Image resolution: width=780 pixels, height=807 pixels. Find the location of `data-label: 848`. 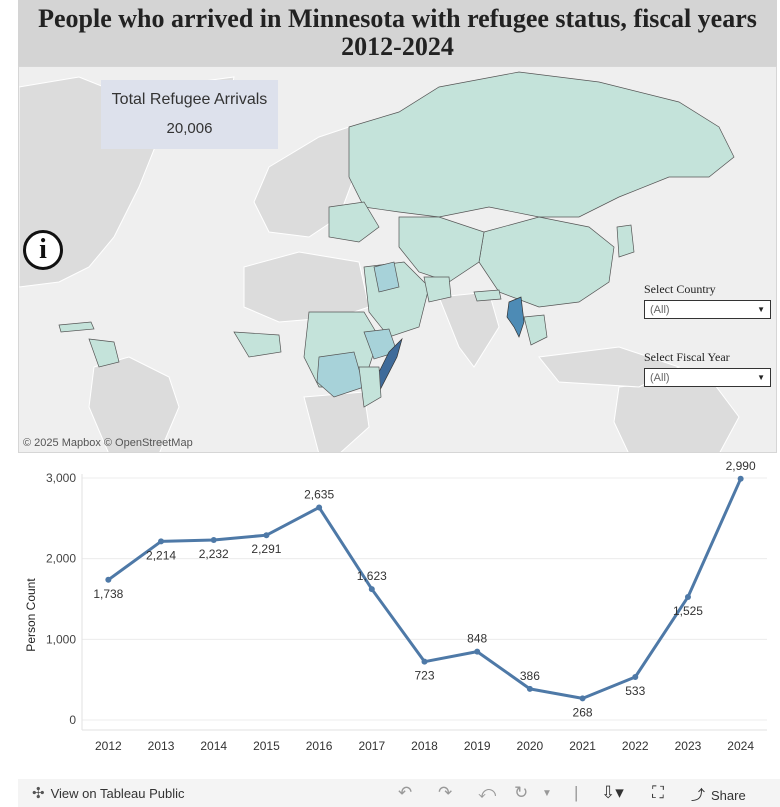

data-label: 848 is located at coordinates (477, 639).